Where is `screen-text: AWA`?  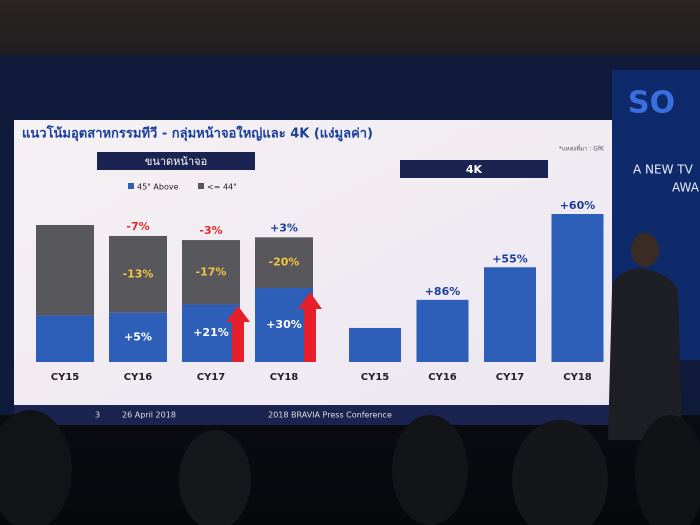
screen-text: AWA is located at coordinates (686, 188).